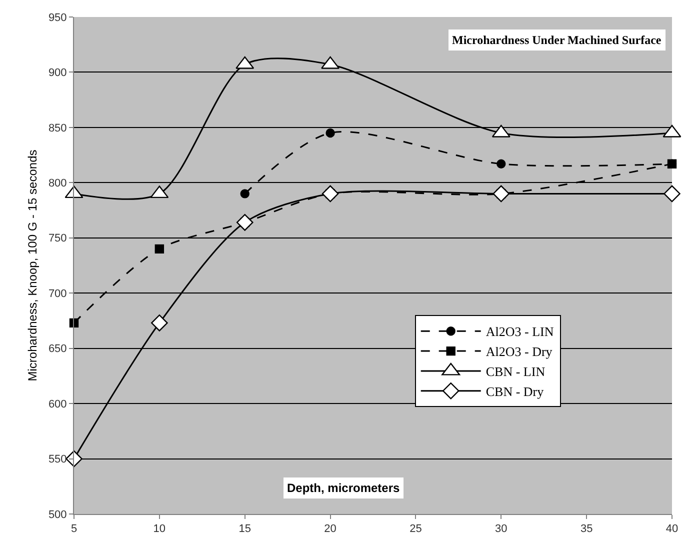  Describe the element at coordinates (501, 529) in the screenshot. I see `x-tick-label: 30` at that location.